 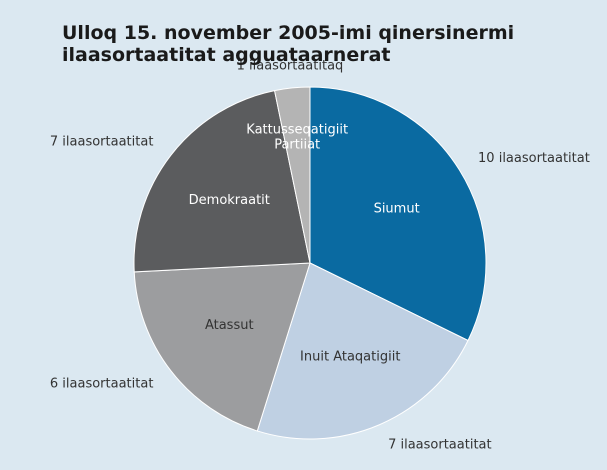 What do you see at coordinates (229, 200) in the screenshot?
I see `slice-label: Demokraatit` at bounding box center [229, 200].